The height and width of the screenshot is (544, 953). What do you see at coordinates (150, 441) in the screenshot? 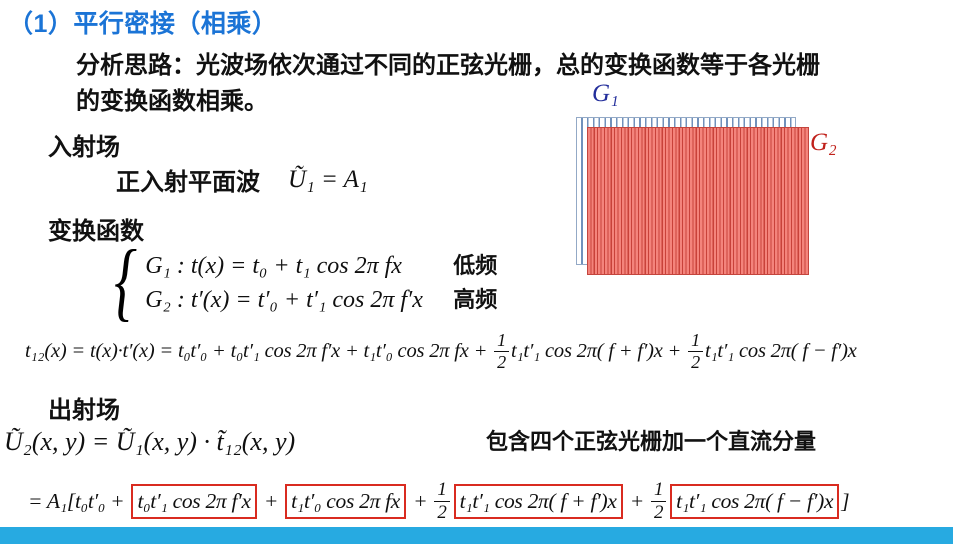
I see `exit-field-formula: Ũ₂(x, y) = Ũ₁(x, y) · t̃₁₂(x, y)` at bounding box center [150, 441].